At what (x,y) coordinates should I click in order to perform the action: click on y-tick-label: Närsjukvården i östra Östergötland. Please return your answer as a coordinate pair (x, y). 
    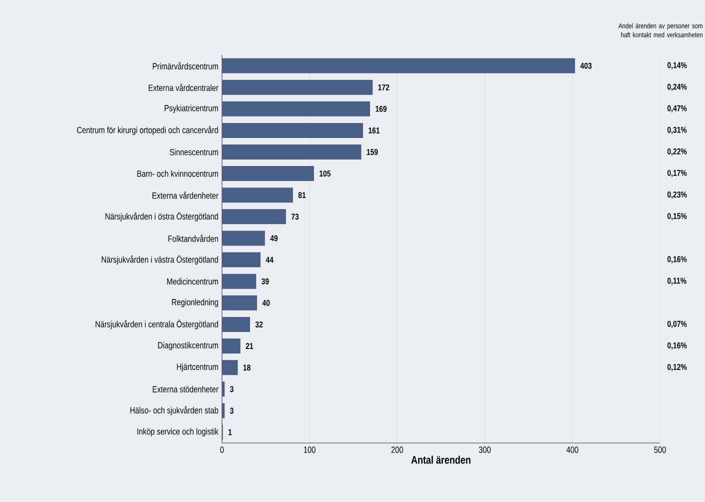
    Looking at the image, I should click on (161, 217).